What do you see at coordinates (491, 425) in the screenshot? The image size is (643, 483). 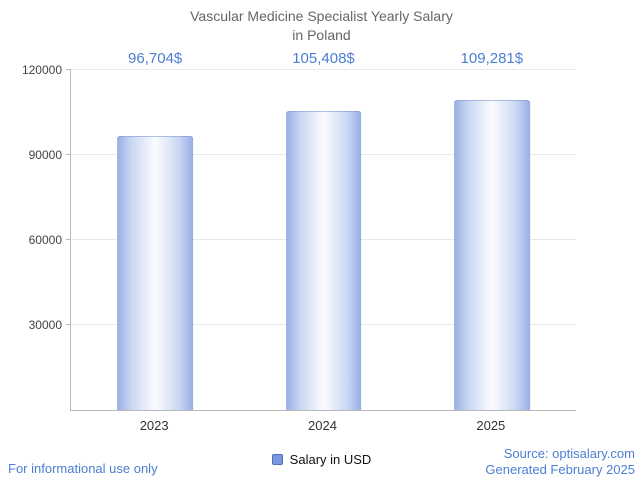 I see `x-tick-label: 2025` at bounding box center [491, 425].